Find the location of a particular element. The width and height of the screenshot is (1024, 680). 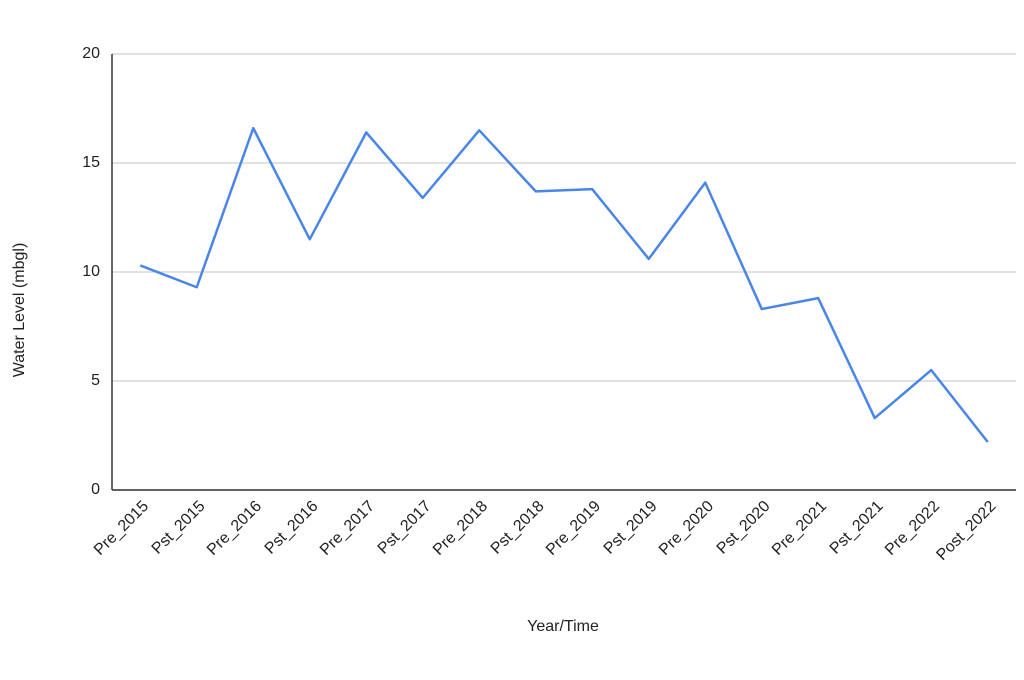

x-tick-label: Pre_2018 is located at coordinates (460, 528).